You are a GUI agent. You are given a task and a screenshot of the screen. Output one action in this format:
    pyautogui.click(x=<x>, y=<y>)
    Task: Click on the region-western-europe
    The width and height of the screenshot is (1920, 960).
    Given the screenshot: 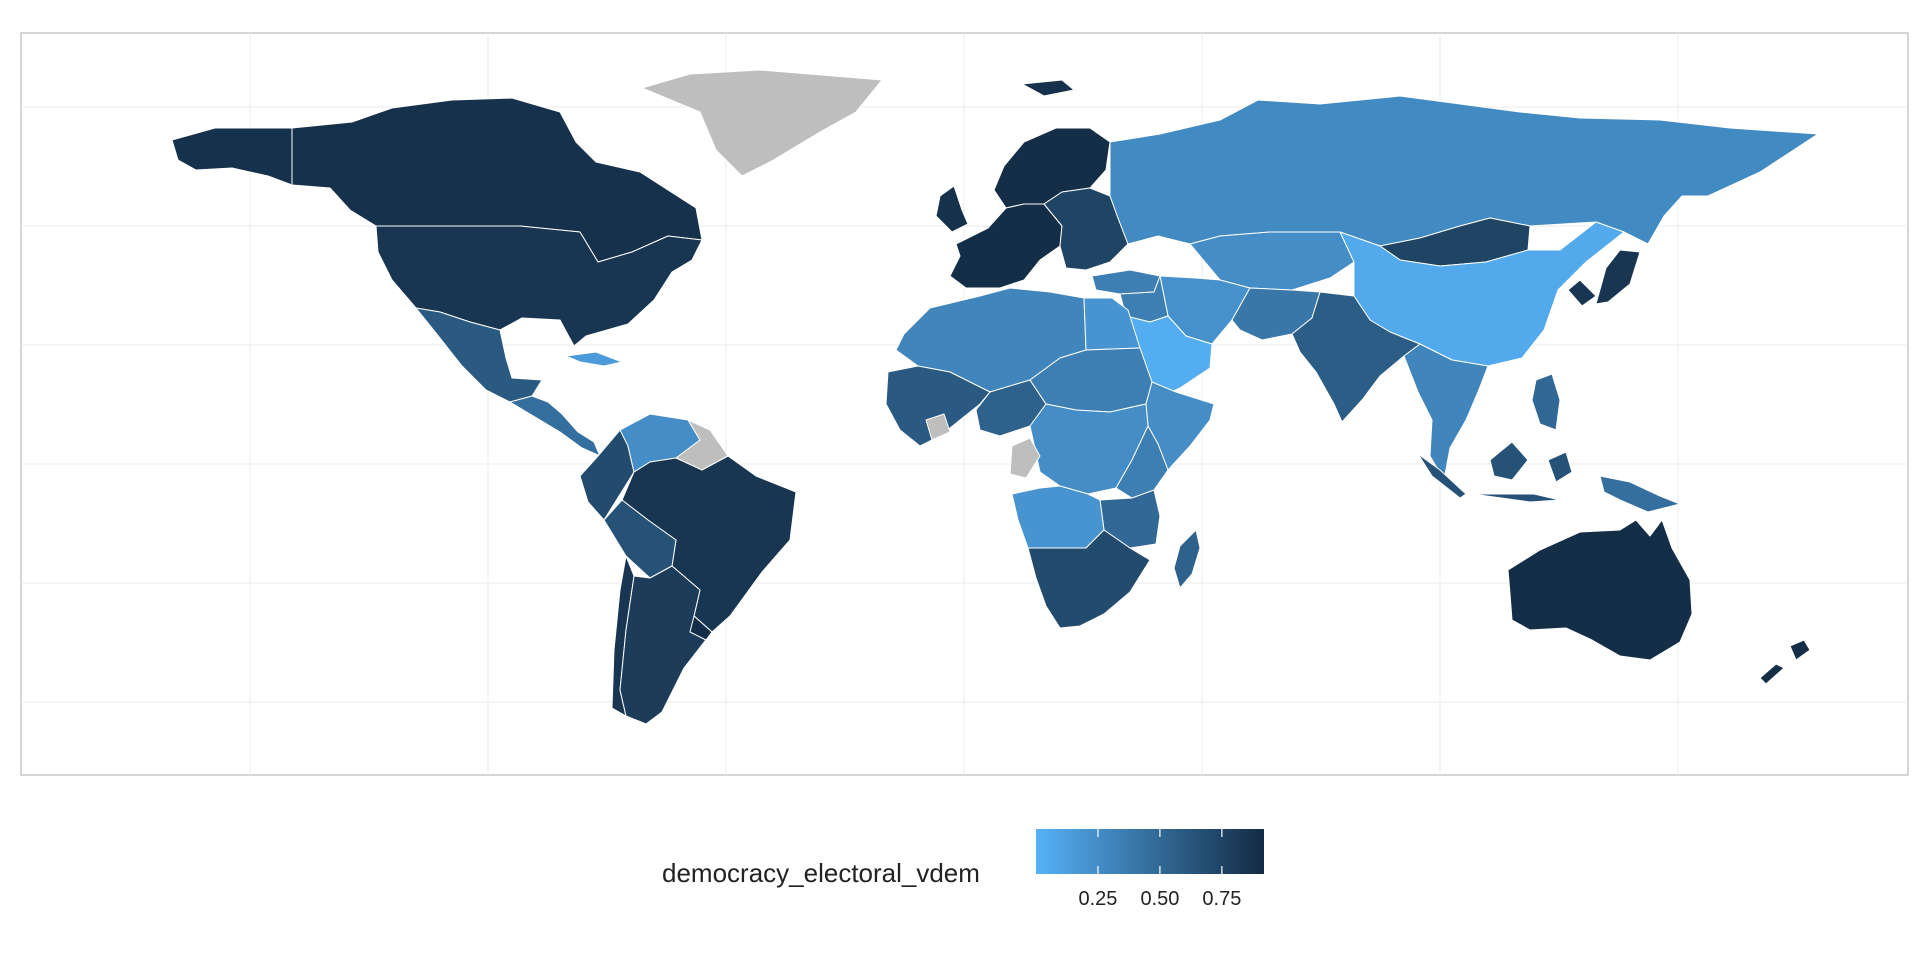 What is the action you would take?
    pyautogui.click(x=1006, y=246)
    